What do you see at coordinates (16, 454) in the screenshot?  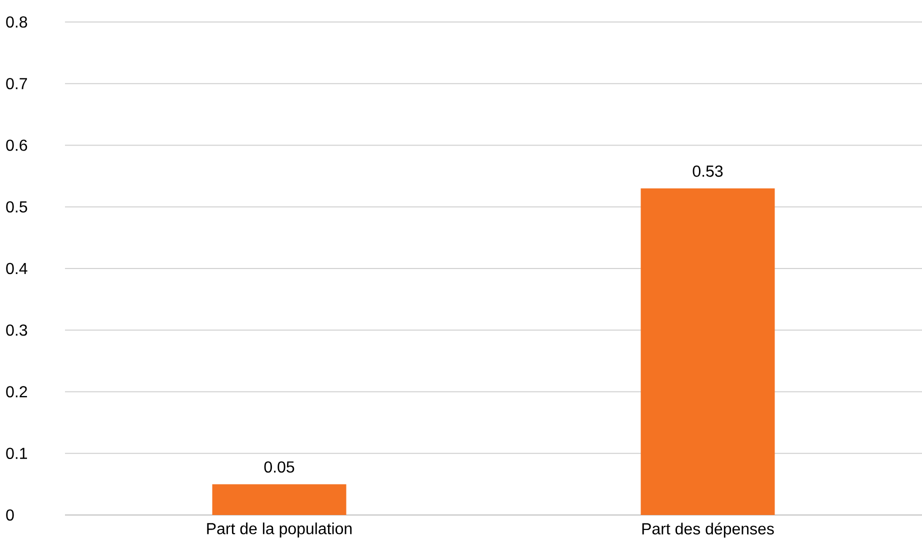 I see `y-tick-label: 0.1` at bounding box center [16, 454].